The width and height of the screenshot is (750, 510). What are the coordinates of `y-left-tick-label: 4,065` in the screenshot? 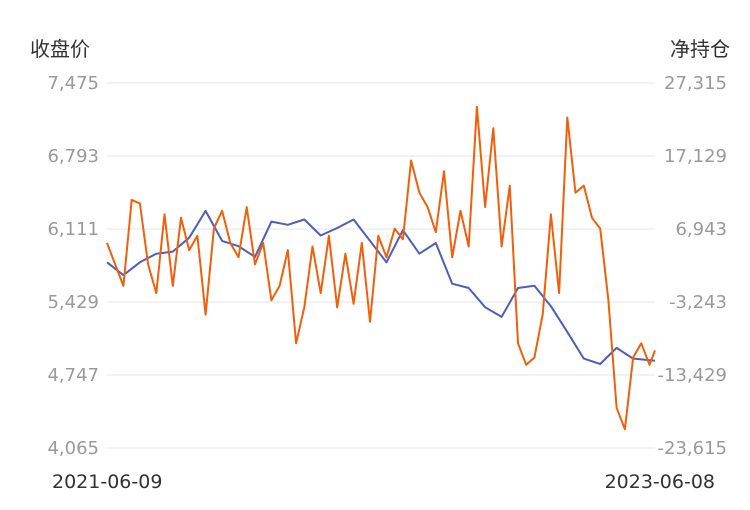 It's located at (73, 448).